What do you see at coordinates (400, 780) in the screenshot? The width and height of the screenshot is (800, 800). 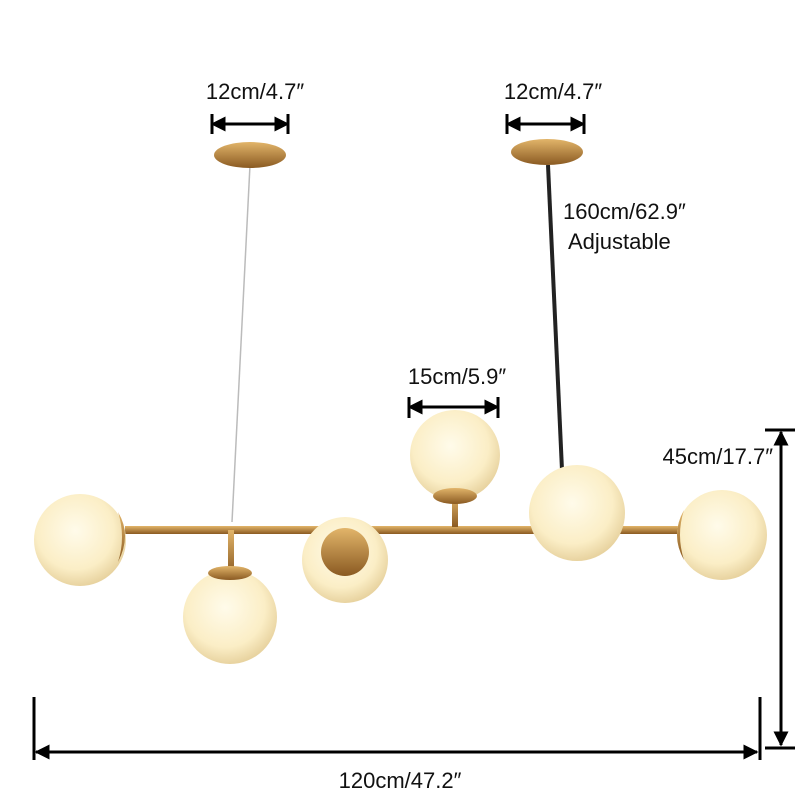 I see `dimension-label: 120cm/47.2″` at bounding box center [400, 780].